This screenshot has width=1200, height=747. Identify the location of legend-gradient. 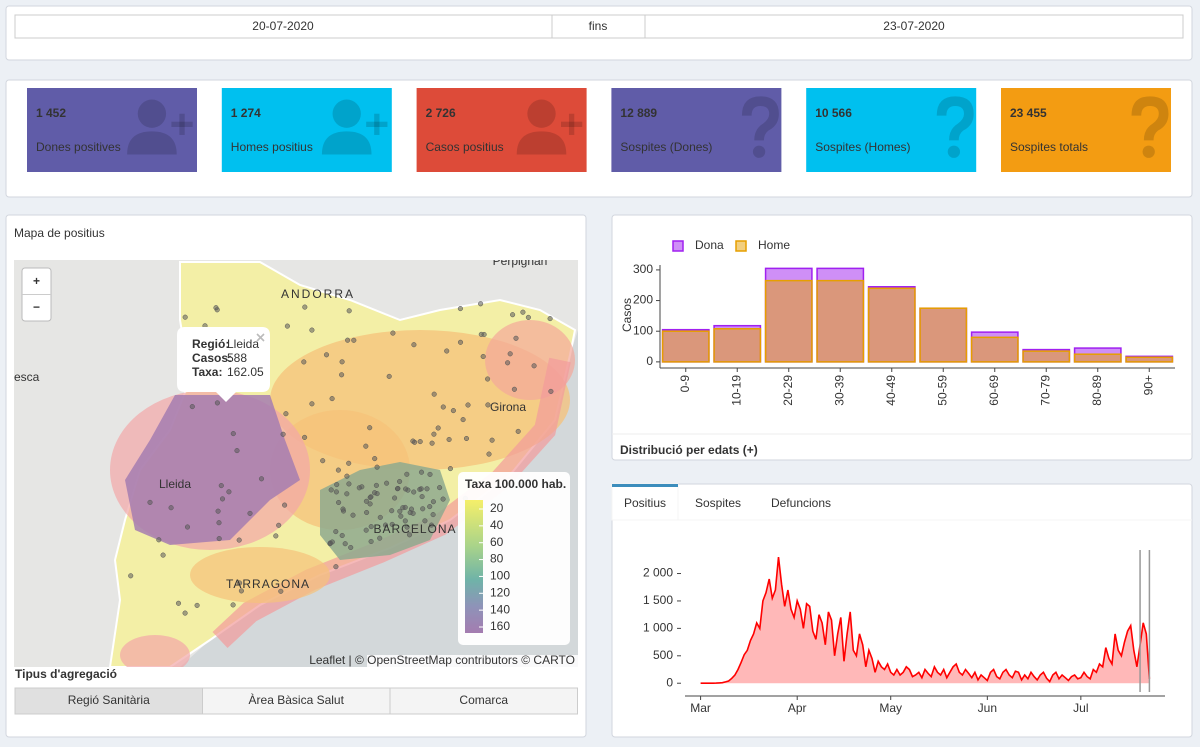
(474, 566).